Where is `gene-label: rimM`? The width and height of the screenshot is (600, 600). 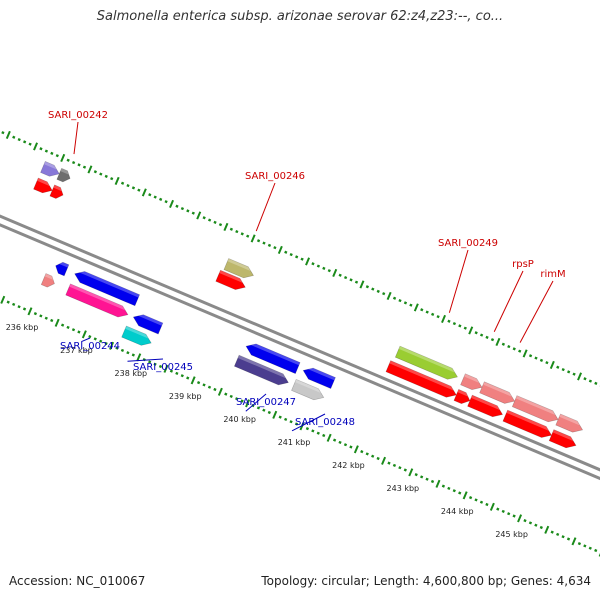
gene-label: rimM is located at coordinates (542, 306).